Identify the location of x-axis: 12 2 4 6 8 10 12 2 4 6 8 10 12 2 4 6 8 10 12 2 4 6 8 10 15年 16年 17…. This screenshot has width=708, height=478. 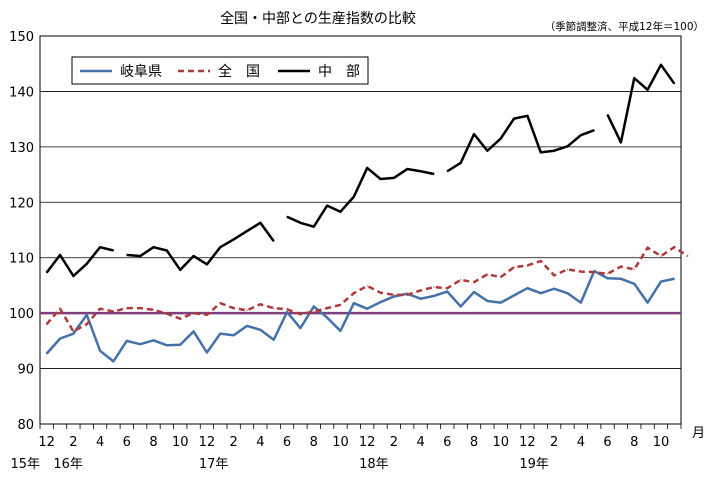
(346, 448).